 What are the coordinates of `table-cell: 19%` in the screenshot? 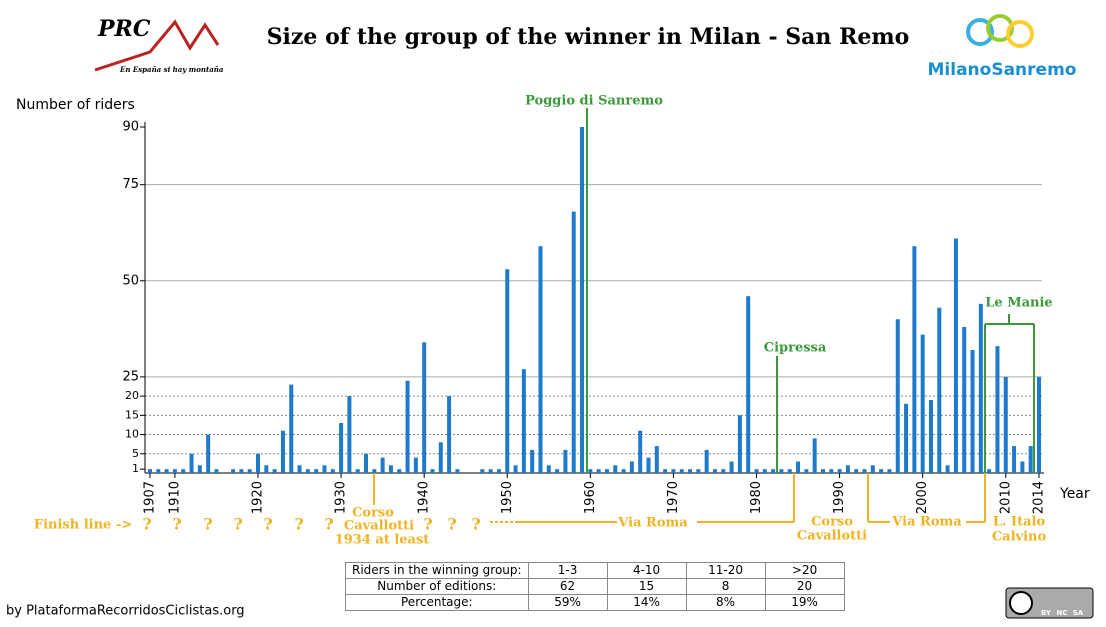 It's located at (804, 602).